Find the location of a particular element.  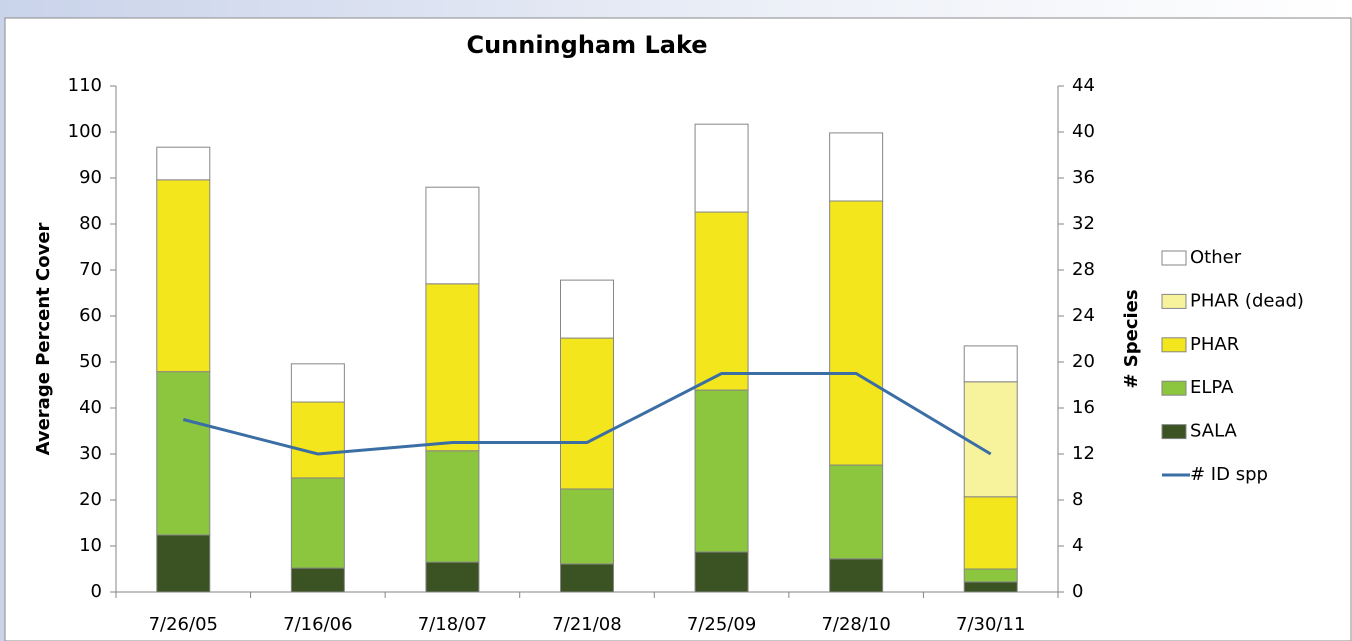

y-tick-label: 40 is located at coordinates (90, 407).